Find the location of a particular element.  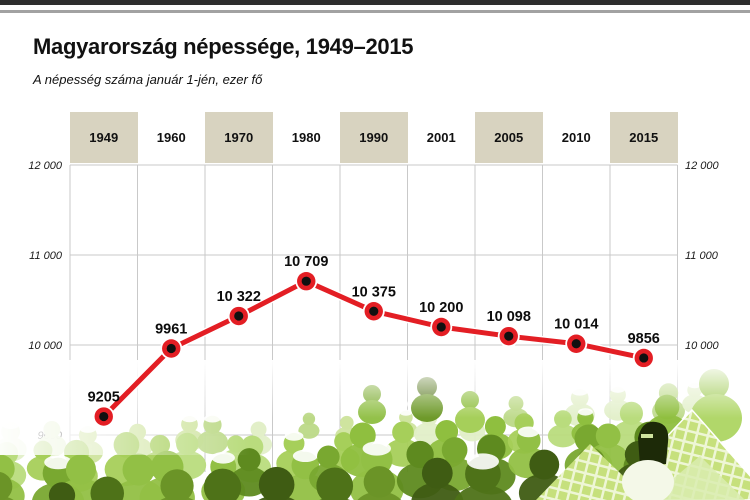

chart-subtitle: A népesség száma január 1-jén, ezer fő is located at coordinates (148, 79).